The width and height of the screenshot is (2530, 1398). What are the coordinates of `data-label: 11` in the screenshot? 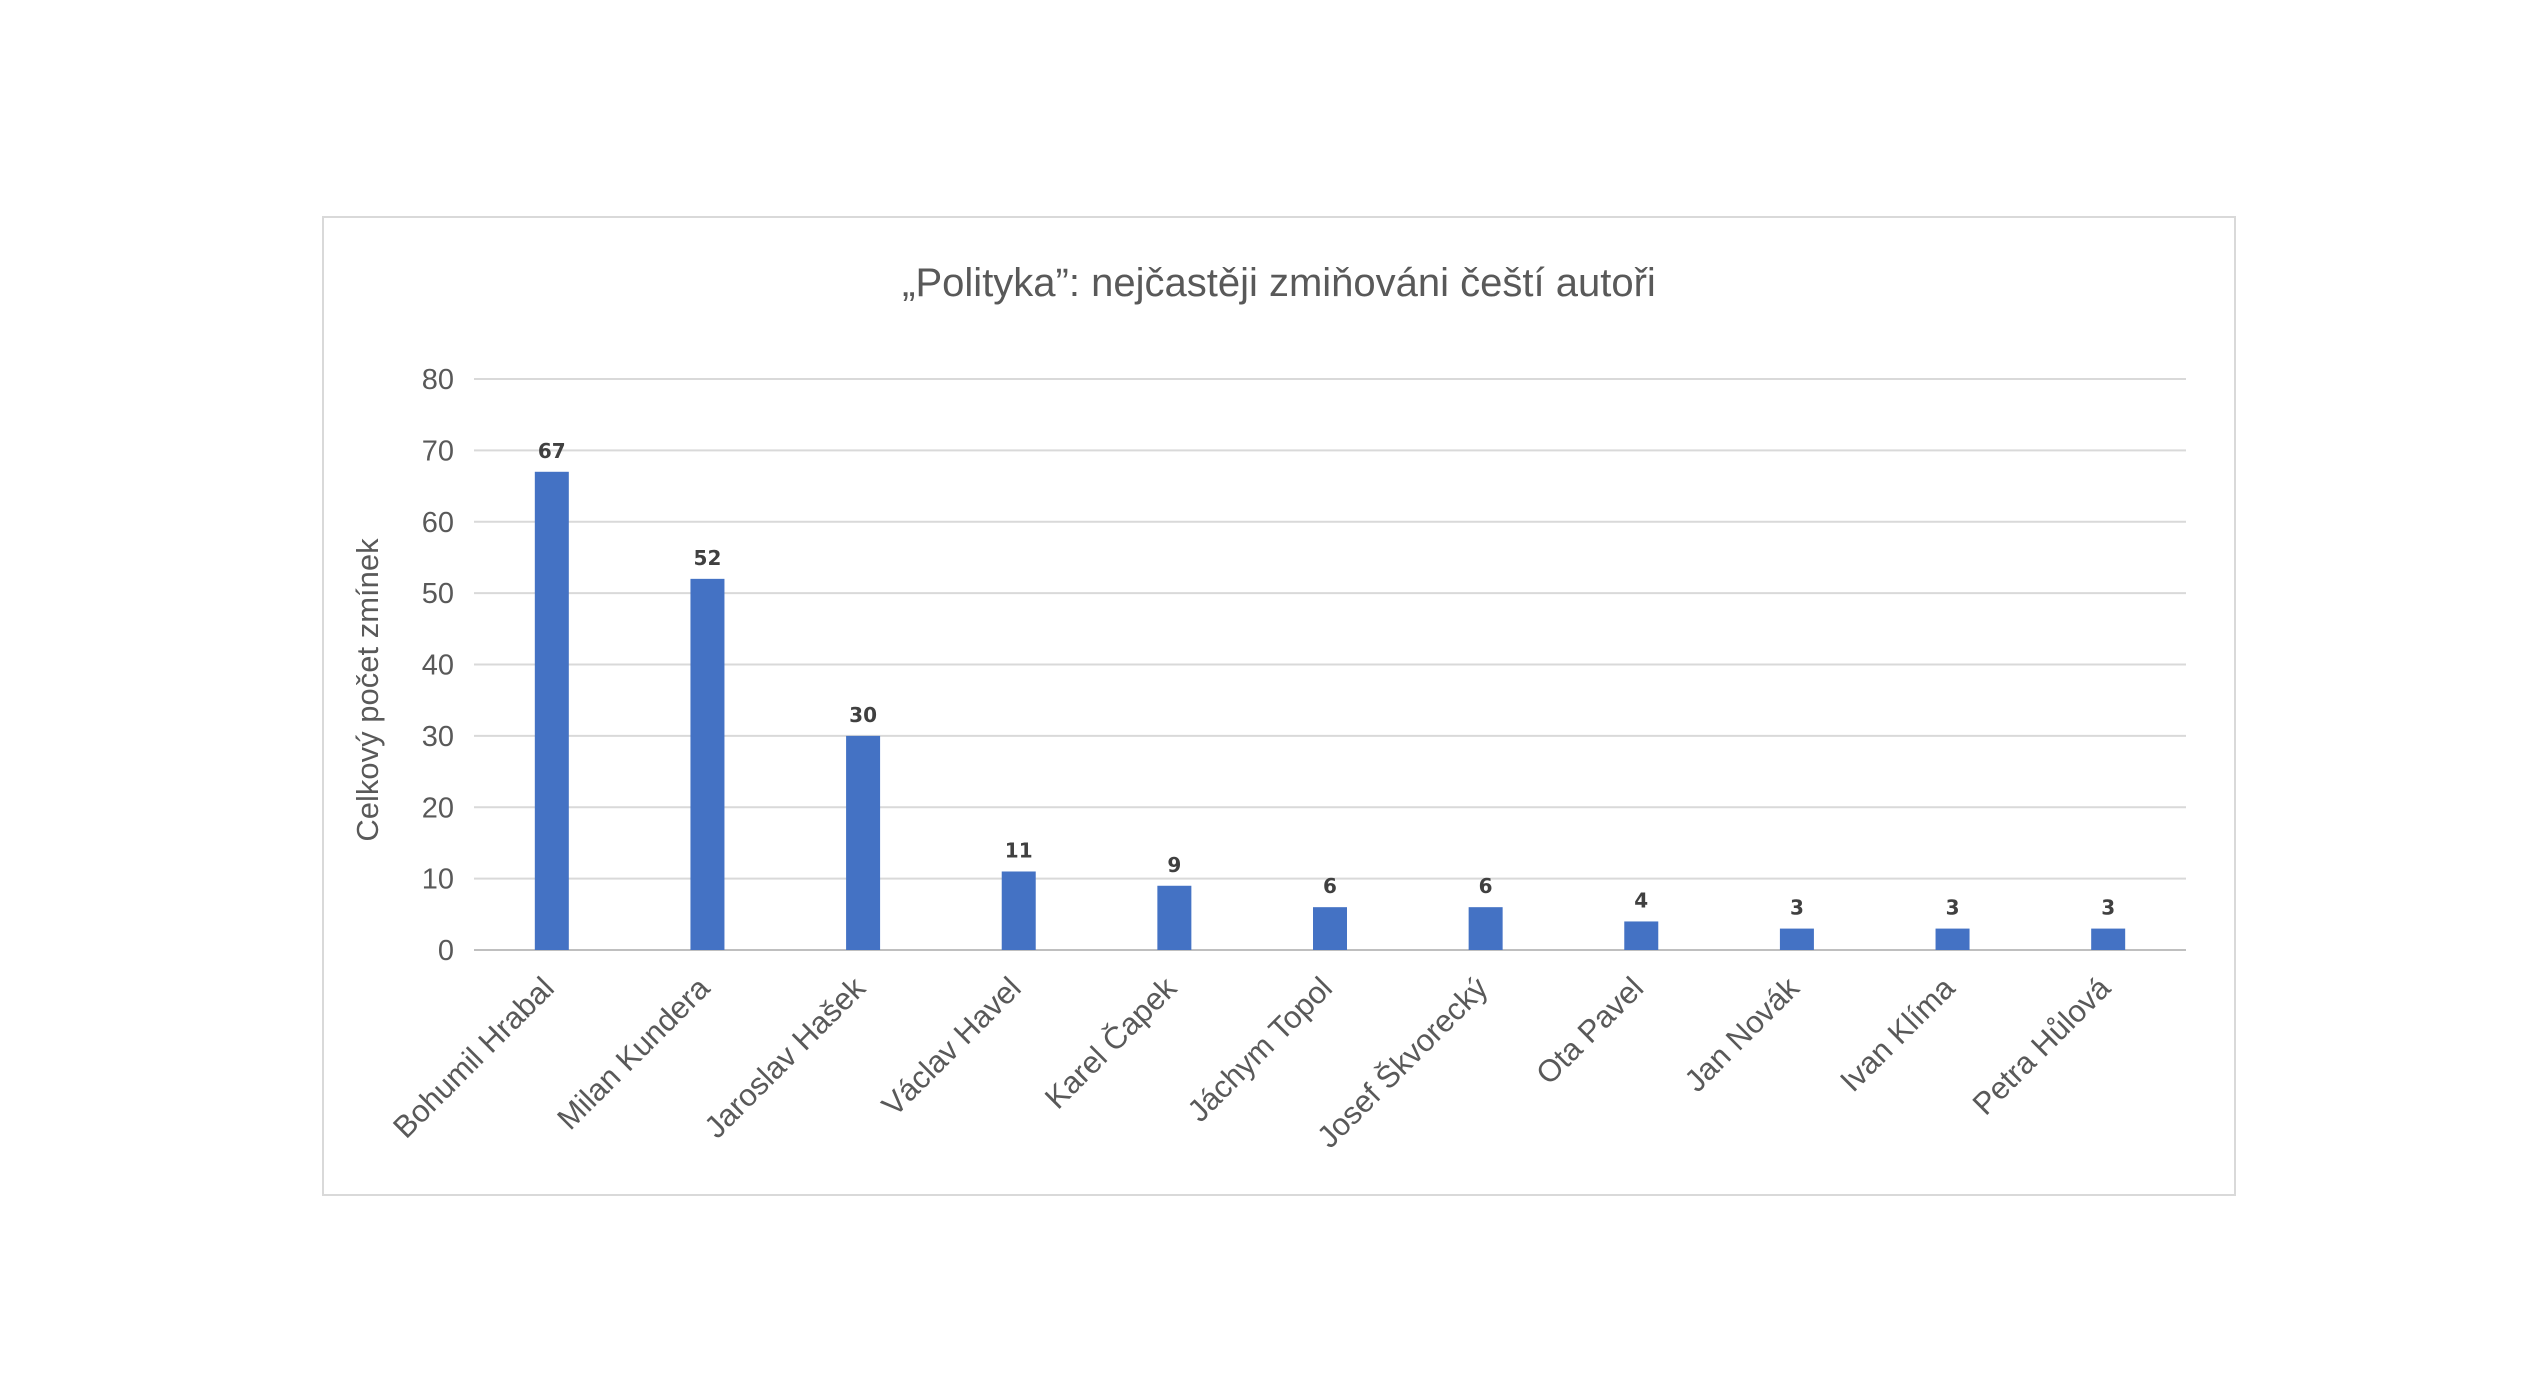 It's located at (1019, 850).